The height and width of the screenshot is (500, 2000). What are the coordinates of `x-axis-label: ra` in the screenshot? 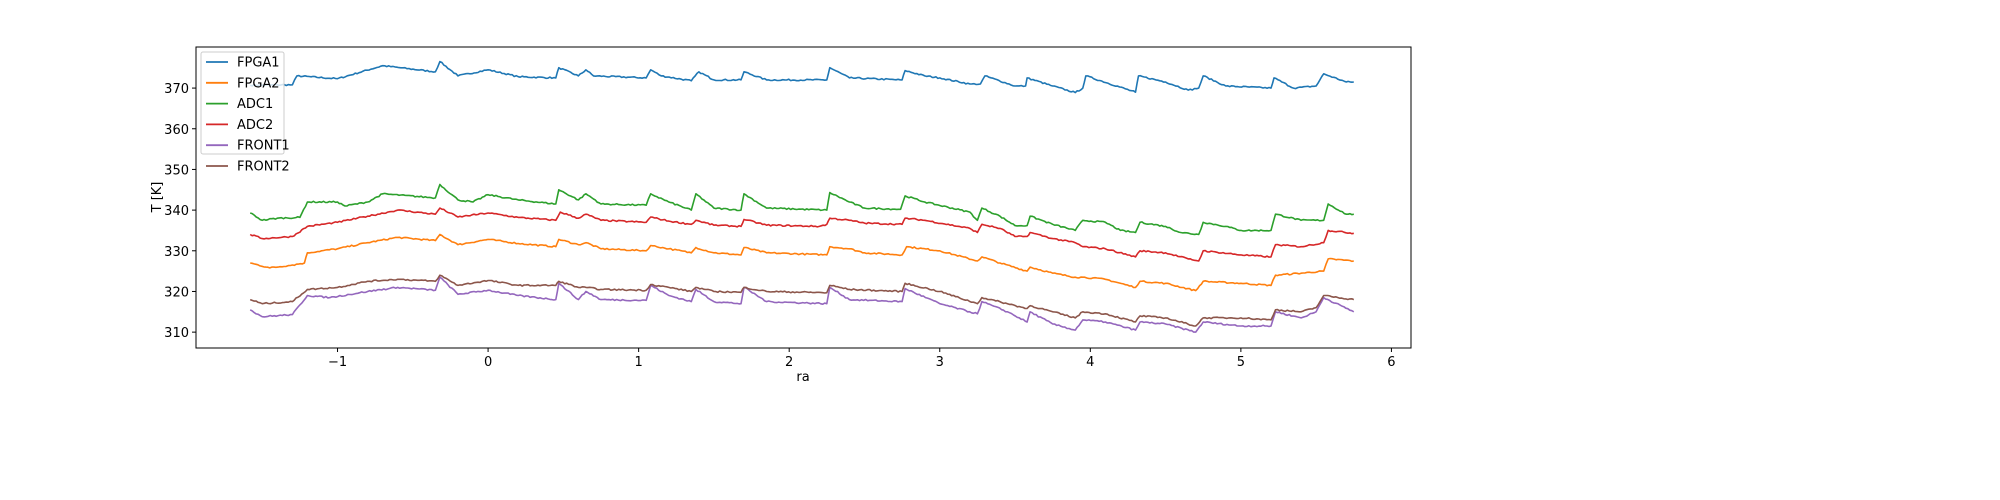 It's located at (802, 377).